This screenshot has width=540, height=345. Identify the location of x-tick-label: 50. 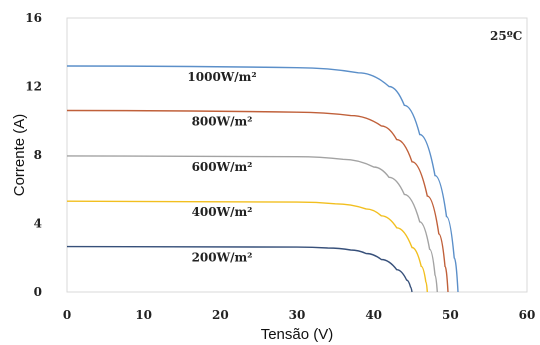
(450, 315).